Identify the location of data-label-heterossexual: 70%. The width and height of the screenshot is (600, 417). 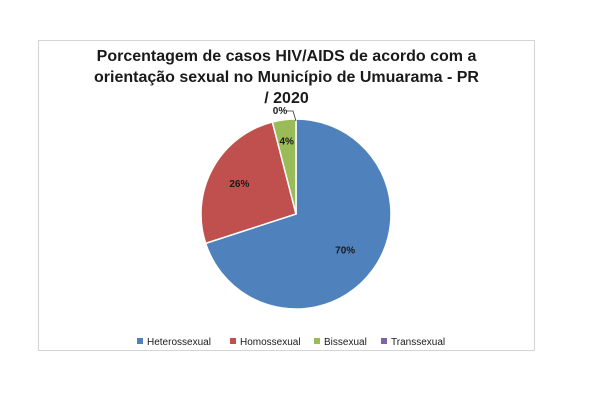
(345, 251).